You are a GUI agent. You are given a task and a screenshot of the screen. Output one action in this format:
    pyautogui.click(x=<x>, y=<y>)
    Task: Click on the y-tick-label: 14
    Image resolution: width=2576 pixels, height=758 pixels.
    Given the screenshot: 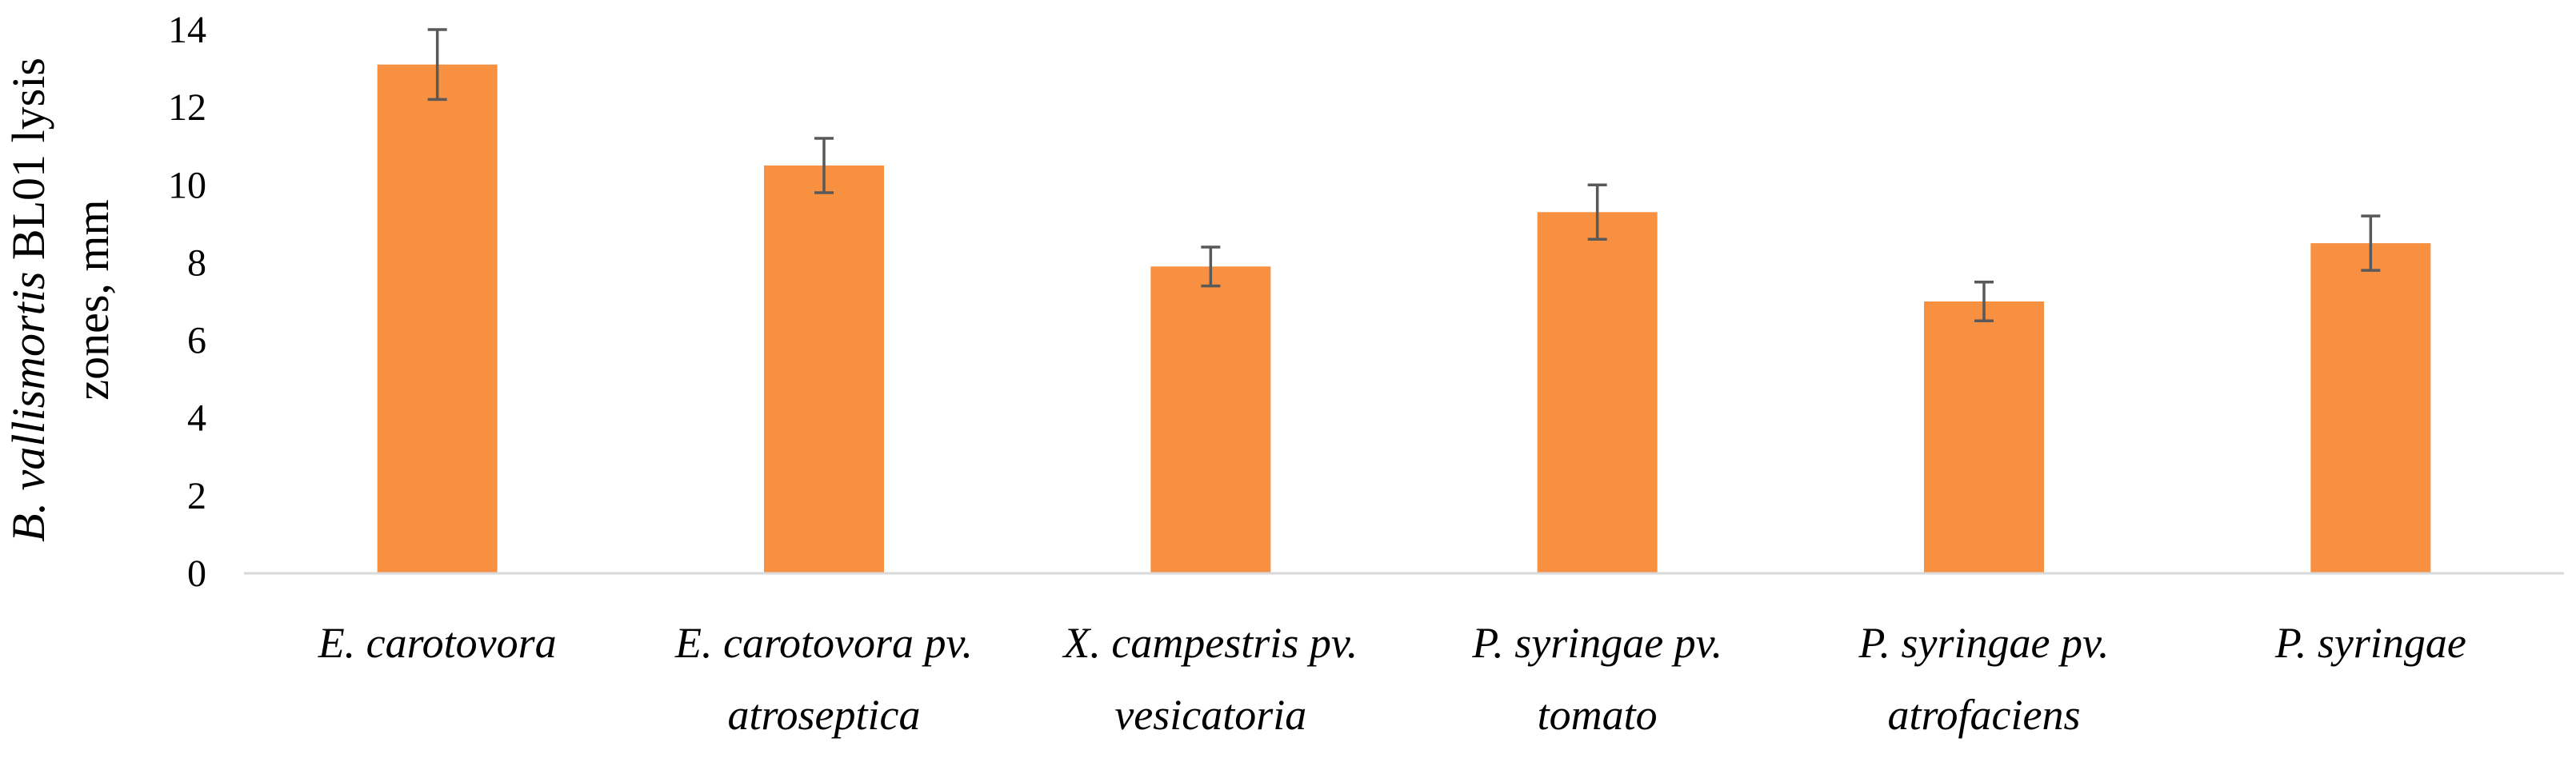 What is the action you would take?
    pyautogui.click(x=187, y=30)
    